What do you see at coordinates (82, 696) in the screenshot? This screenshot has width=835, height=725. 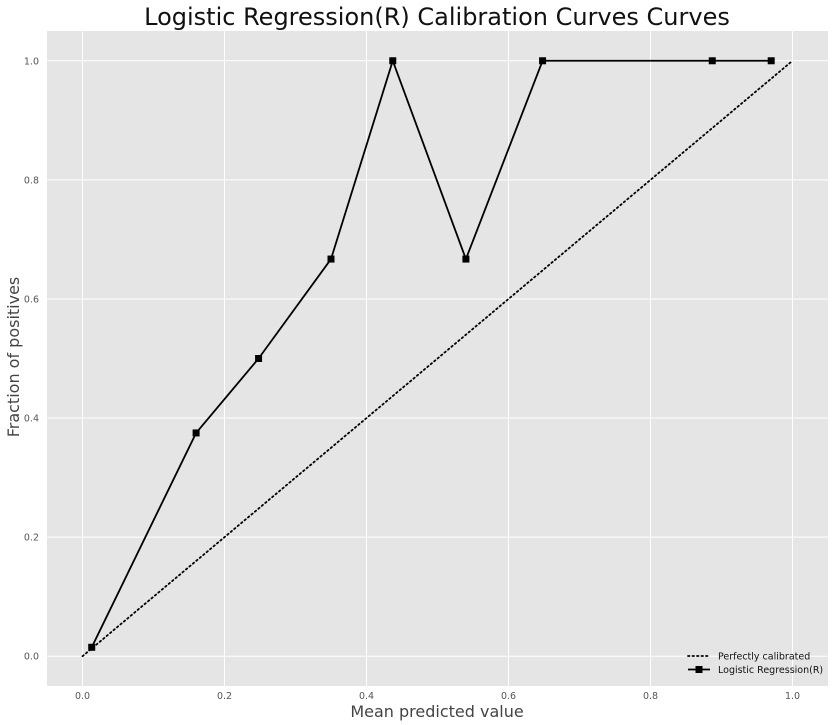 I see `x-tick-label: 0.0` at bounding box center [82, 696].